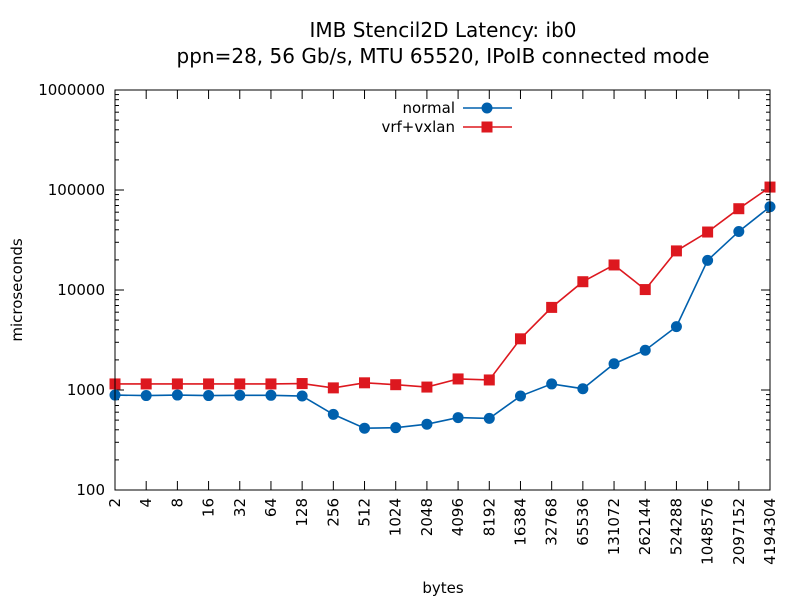 This screenshot has width=800, height=600. I want to click on x-tick-label: 131072, so click(614, 526).